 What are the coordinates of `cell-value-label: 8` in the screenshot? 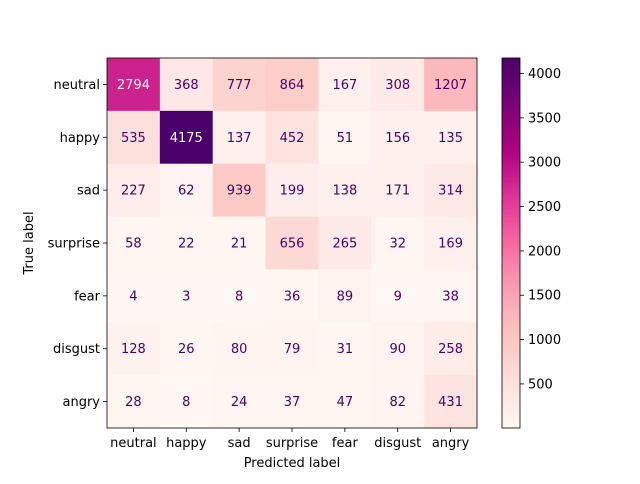 It's located at (239, 296).